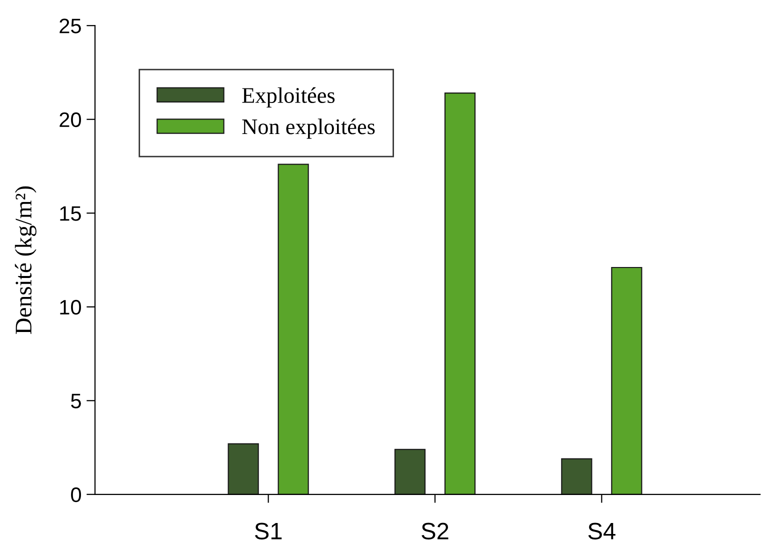 This screenshot has width=761, height=545. What do you see at coordinates (76, 494) in the screenshot?
I see `y-tick-label: 0` at bounding box center [76, 494].